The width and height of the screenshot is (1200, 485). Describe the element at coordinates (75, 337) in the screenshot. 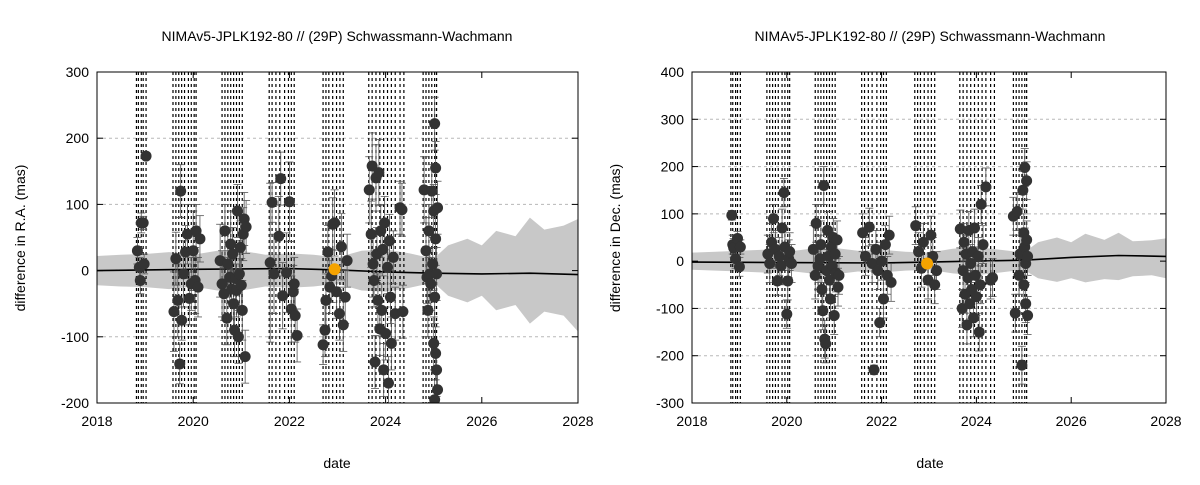

I see `y-tick-label: -100` at that location.